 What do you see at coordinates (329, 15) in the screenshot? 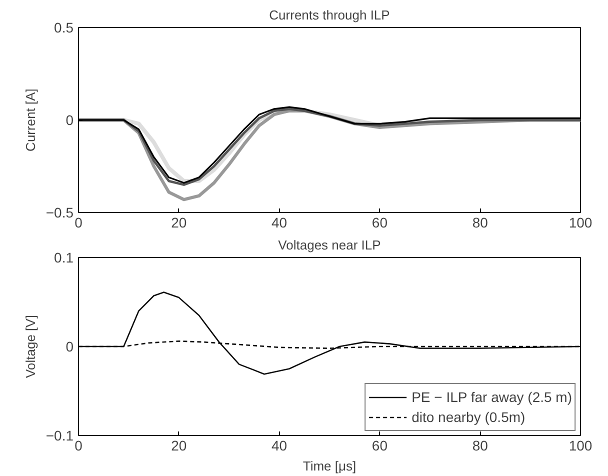
I see `chart-title: Currents through ILP` at bounding box center [329, 15].